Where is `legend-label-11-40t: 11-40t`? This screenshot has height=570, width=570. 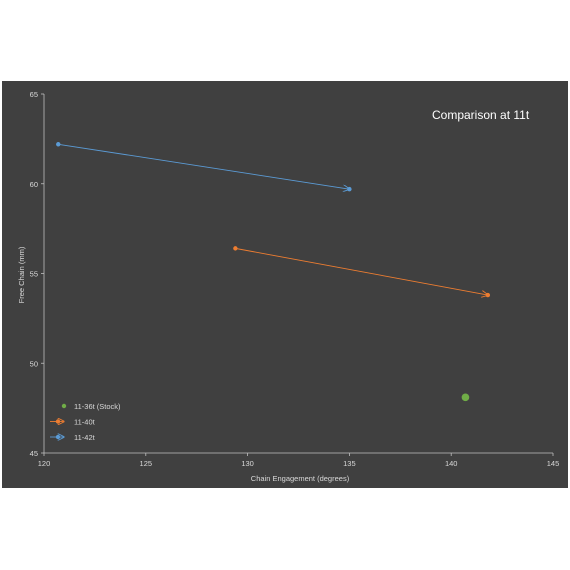 legend-label-11-40t: 11-40t is located at coordinates (85, 421).